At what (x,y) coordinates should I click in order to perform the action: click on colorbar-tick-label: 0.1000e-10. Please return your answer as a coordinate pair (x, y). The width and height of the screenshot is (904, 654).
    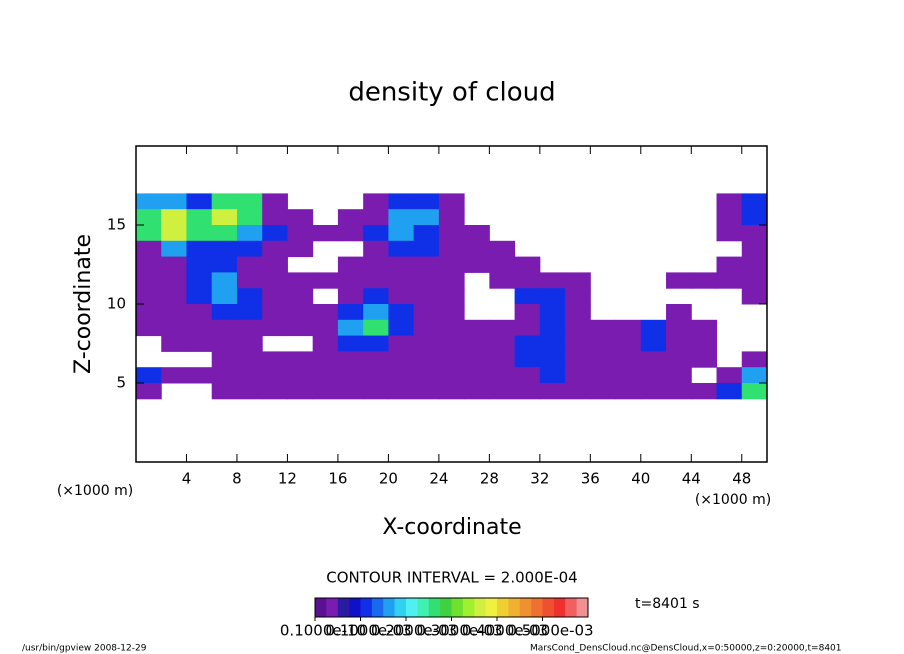
    Looking at the image, I should click on (323, 631).